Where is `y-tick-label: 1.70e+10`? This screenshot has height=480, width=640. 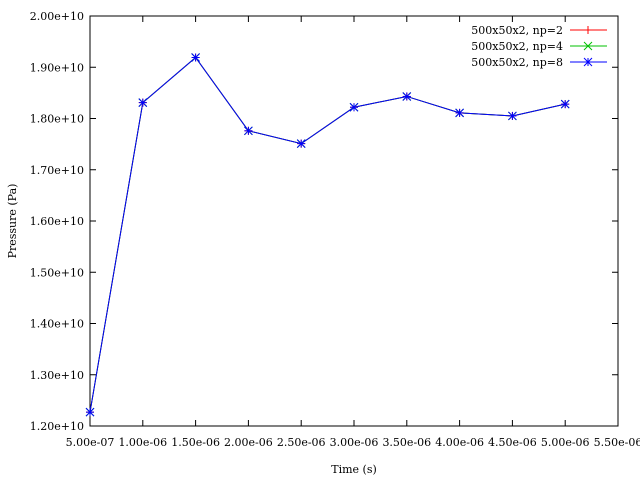 y-tick-label: 1.70e+10 is located at coordinates (57, 170).